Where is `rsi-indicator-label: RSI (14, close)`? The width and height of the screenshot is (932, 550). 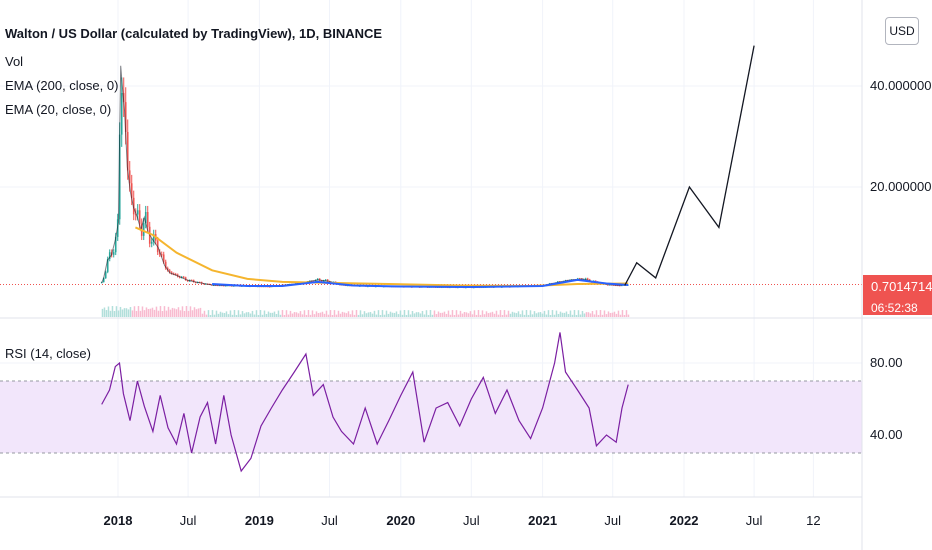
rsi-indicator-label: RSI (14, close) is located at coordinates (48, 353).